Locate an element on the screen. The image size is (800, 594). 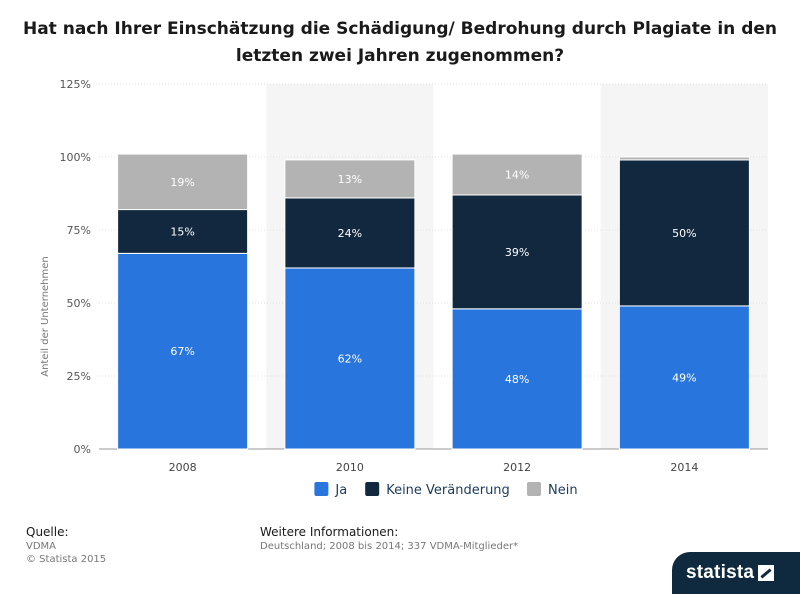
y-tick-label: 50% is located at coordinates (79, 303).